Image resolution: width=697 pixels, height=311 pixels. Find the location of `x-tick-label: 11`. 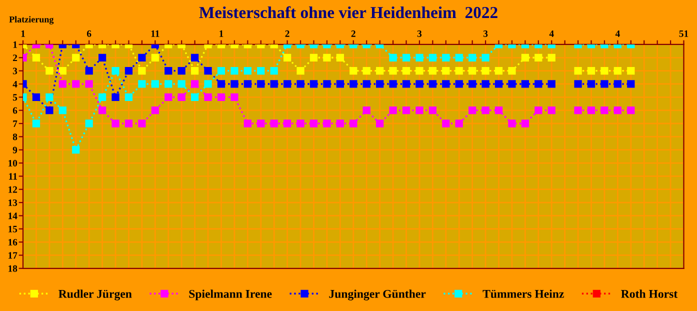

x-tick-label: 11 is located at coordinates (155, 33).